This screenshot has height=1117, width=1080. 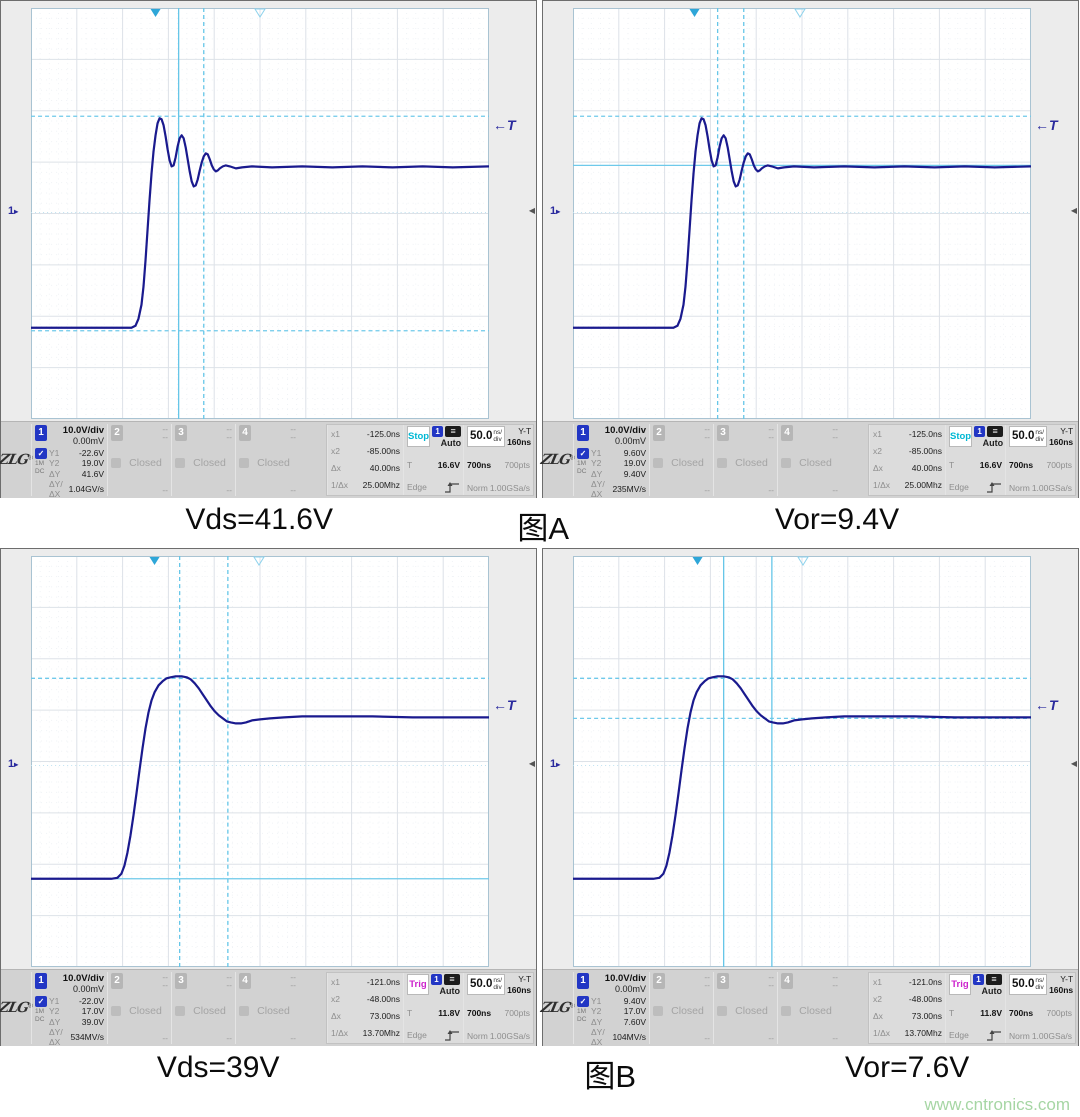 I want to click on sample-rate: 1.00GSa/s, so click(x=509, y=487).